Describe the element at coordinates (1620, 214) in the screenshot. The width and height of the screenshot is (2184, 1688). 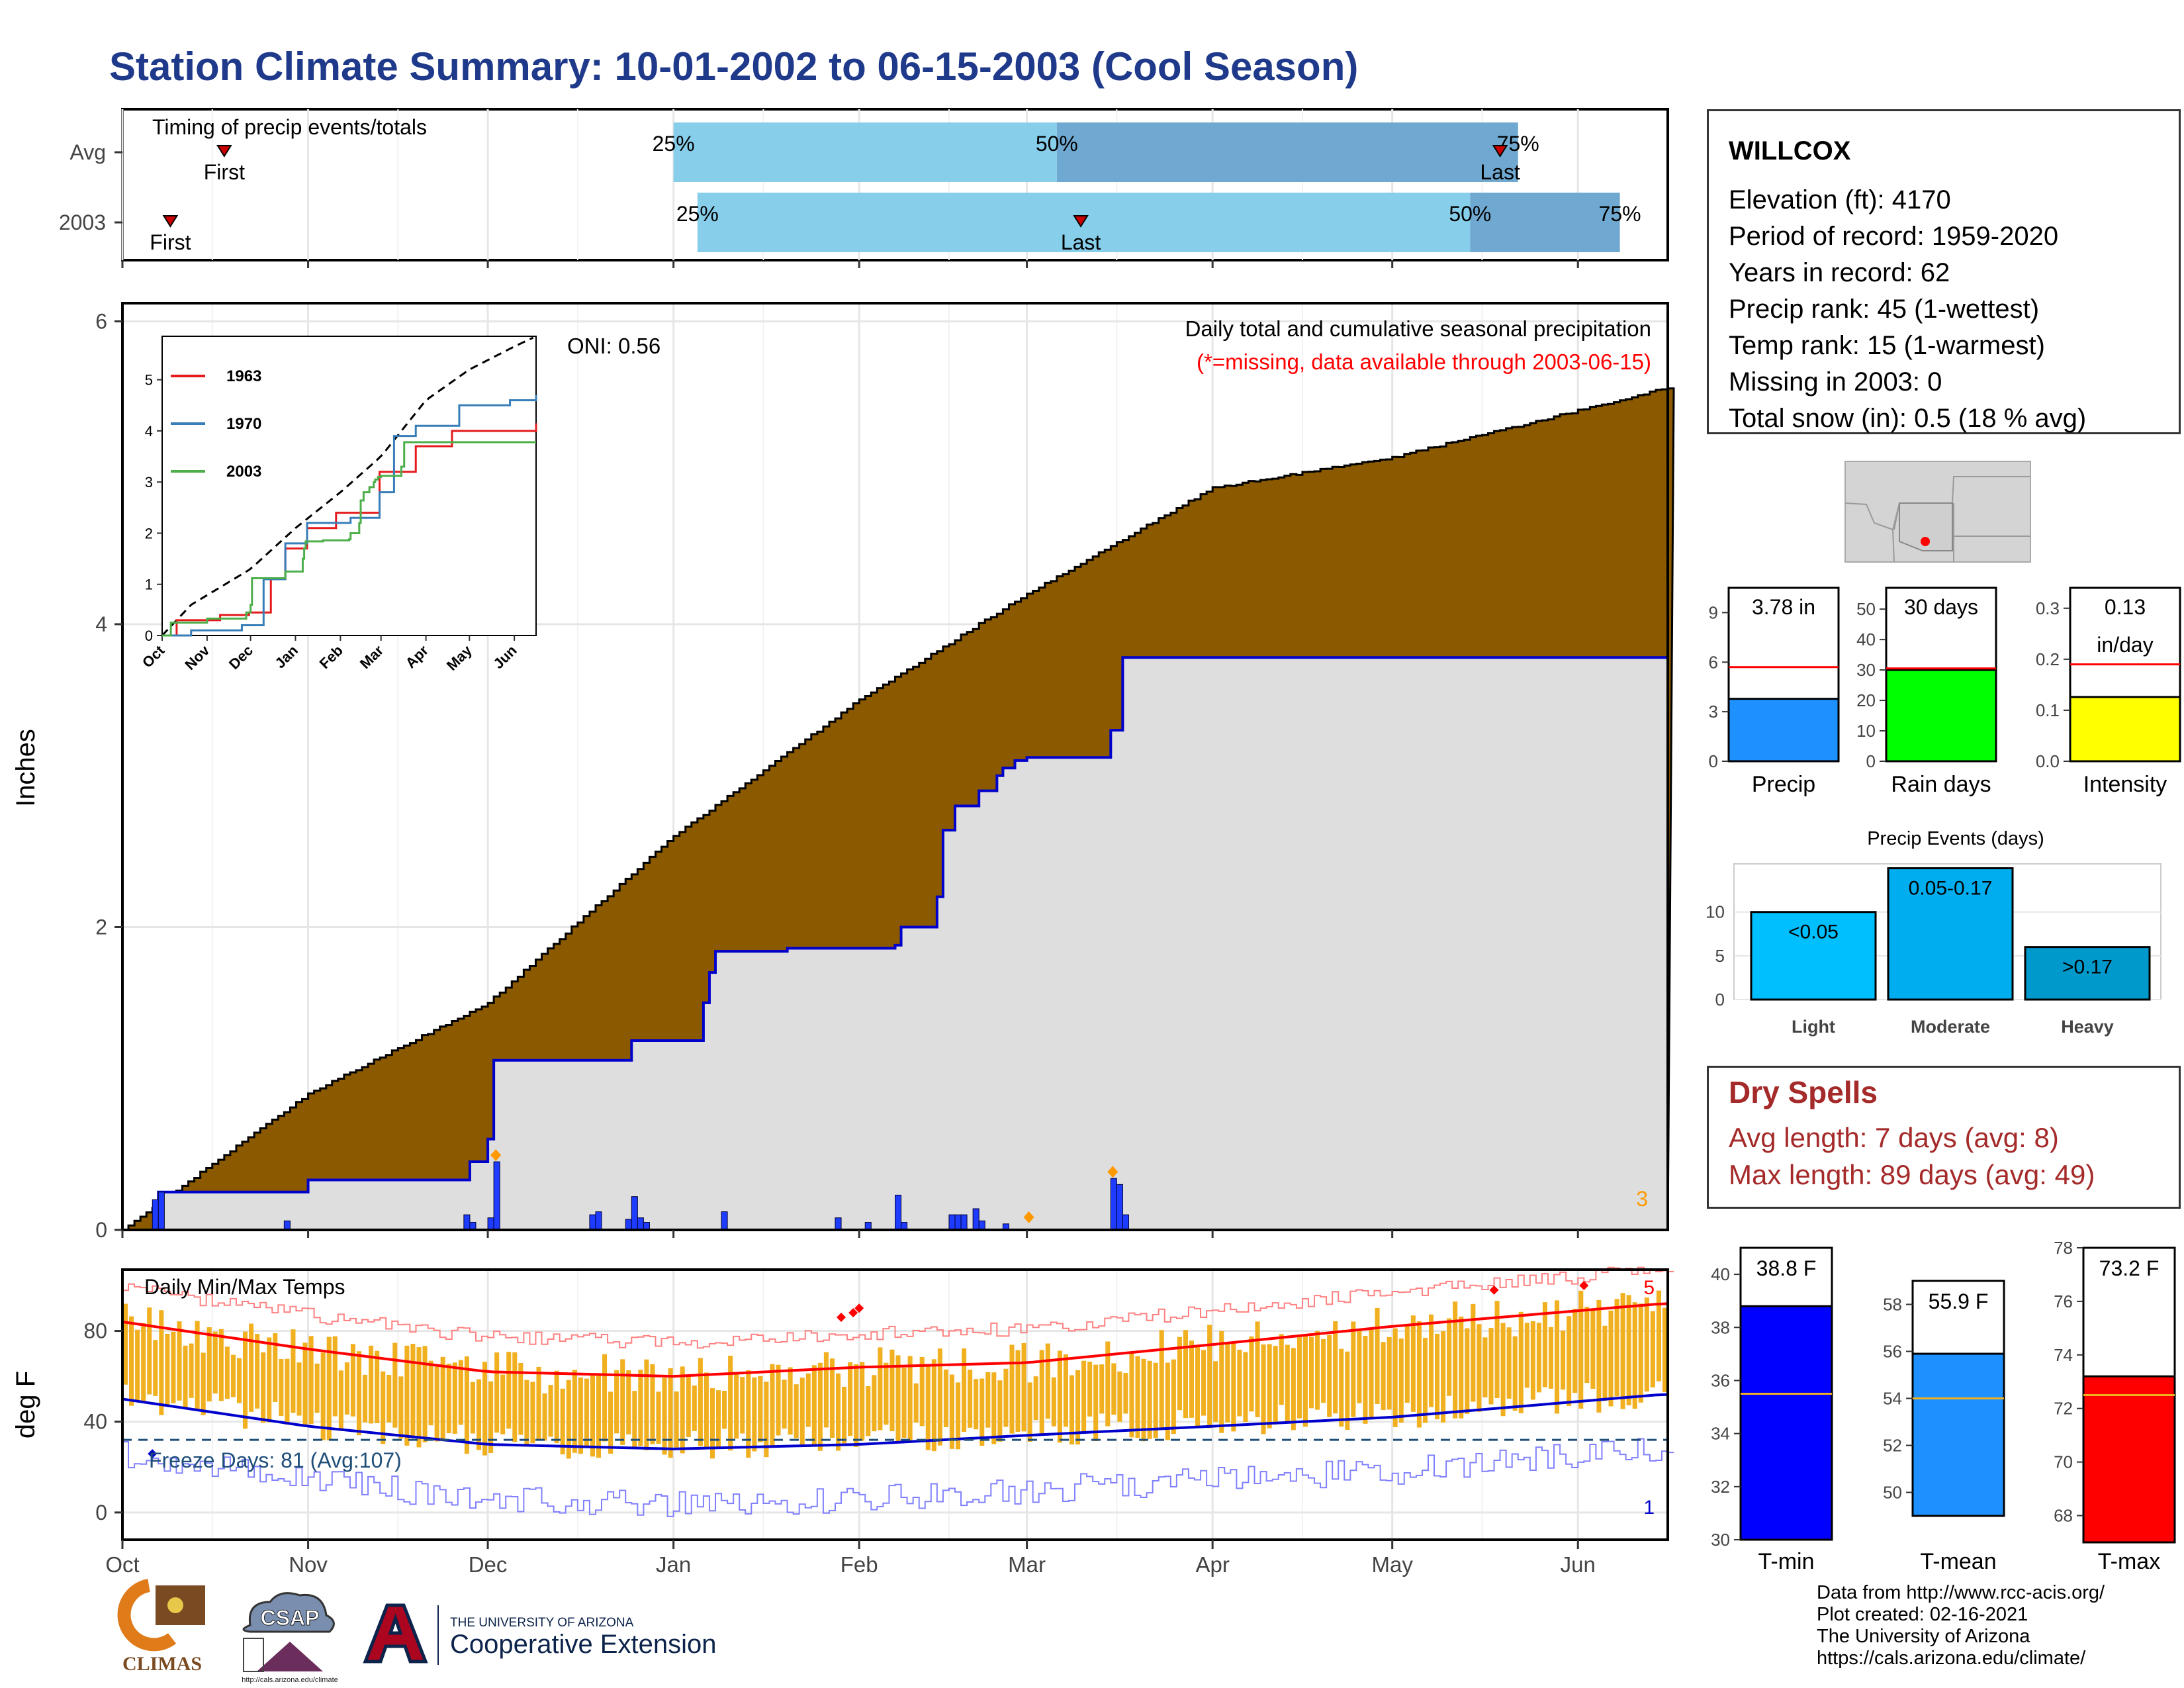
I see `timing-pct-75%: 75%` at that location.